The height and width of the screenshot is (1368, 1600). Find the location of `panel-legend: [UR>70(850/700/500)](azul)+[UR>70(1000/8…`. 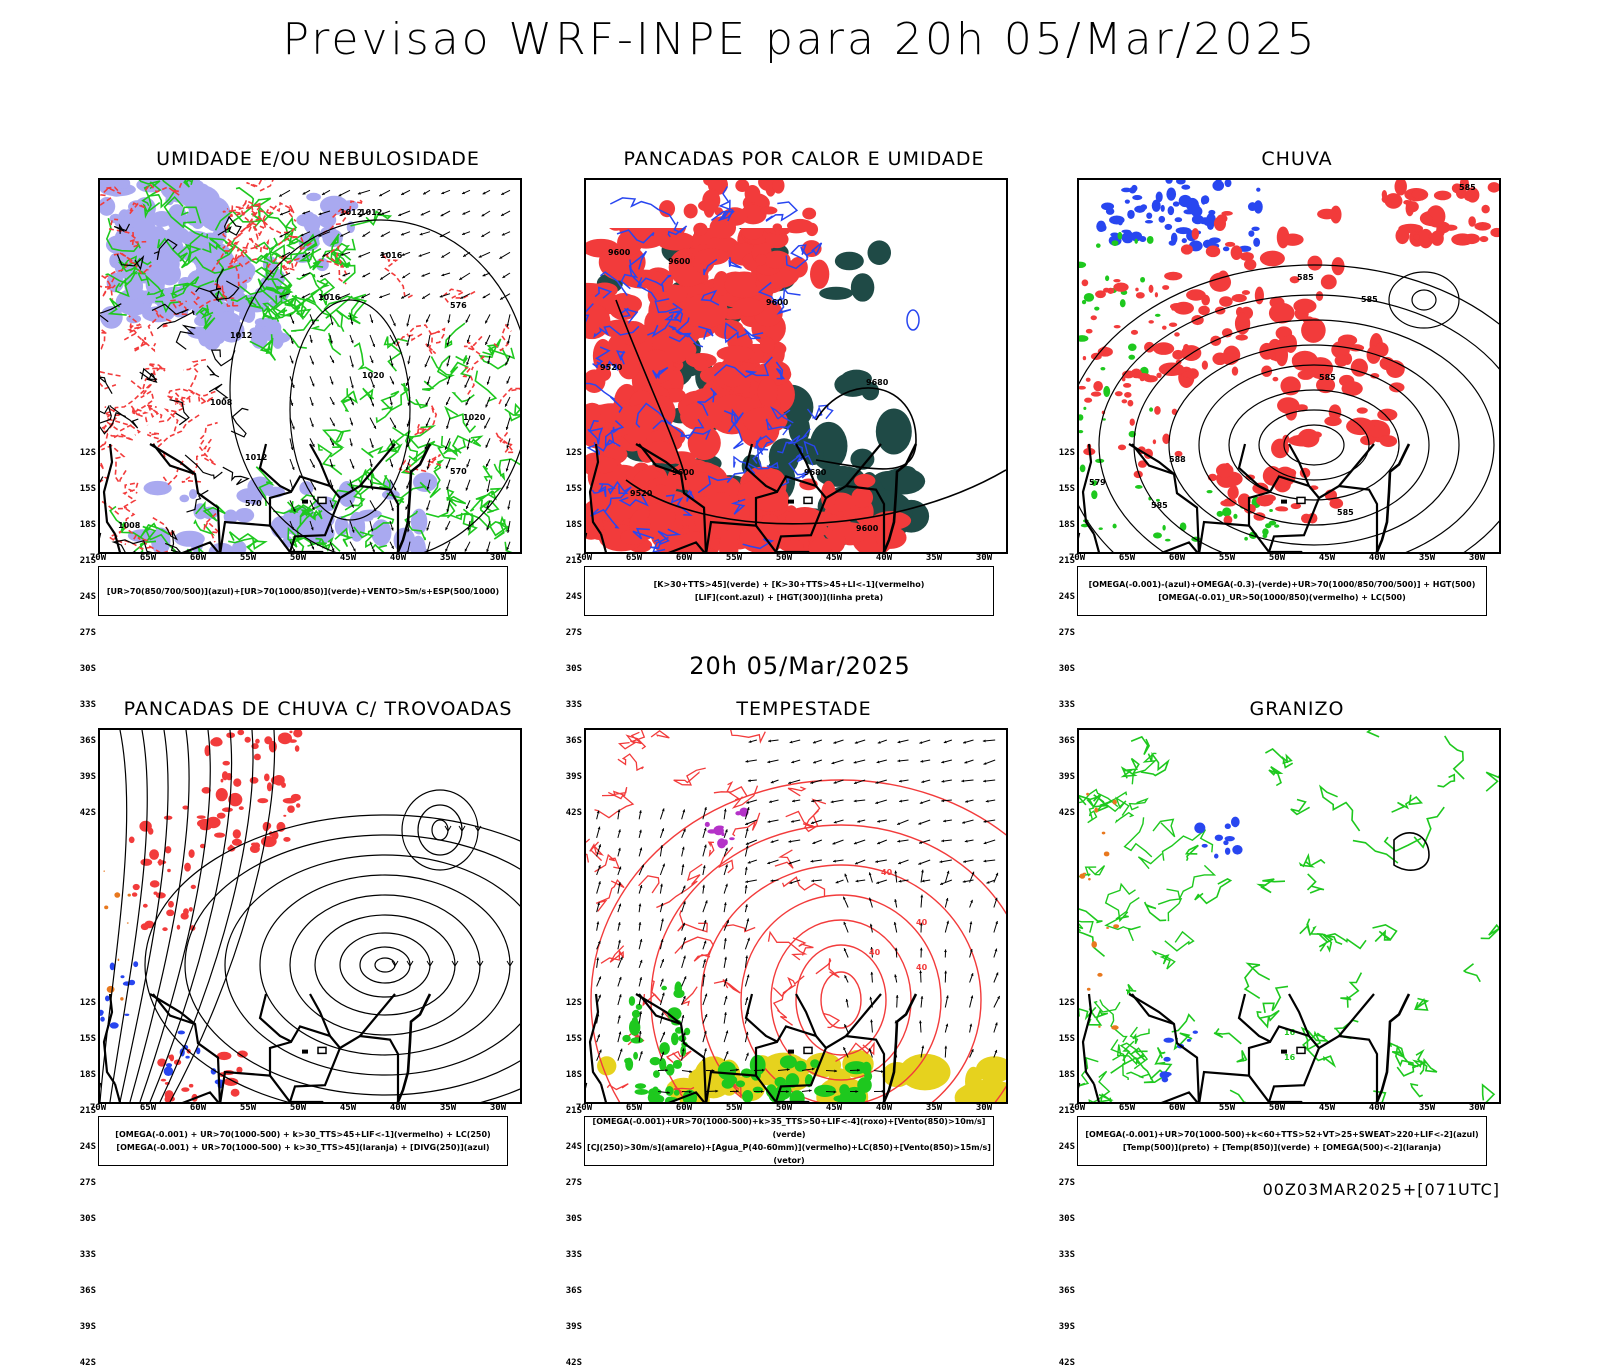

panel-legend: [UR>70(850/700/500)](azul)+[UR>70(1000/8… is located at coordinates (303, 591).